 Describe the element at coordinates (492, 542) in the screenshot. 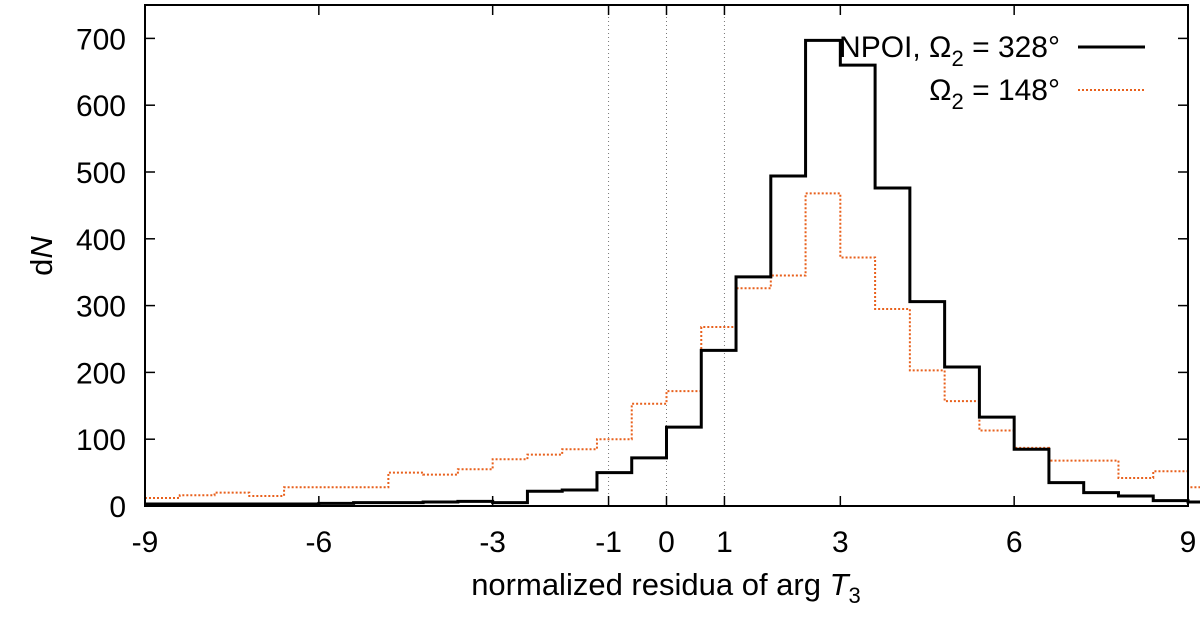

I see `x-tick-label: -3` at that location.